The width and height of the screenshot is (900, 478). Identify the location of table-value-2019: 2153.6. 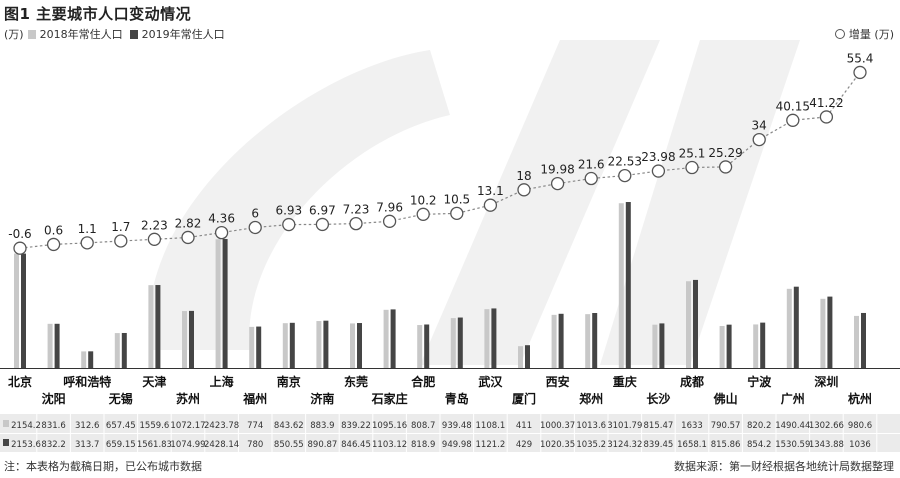
(26, 445).